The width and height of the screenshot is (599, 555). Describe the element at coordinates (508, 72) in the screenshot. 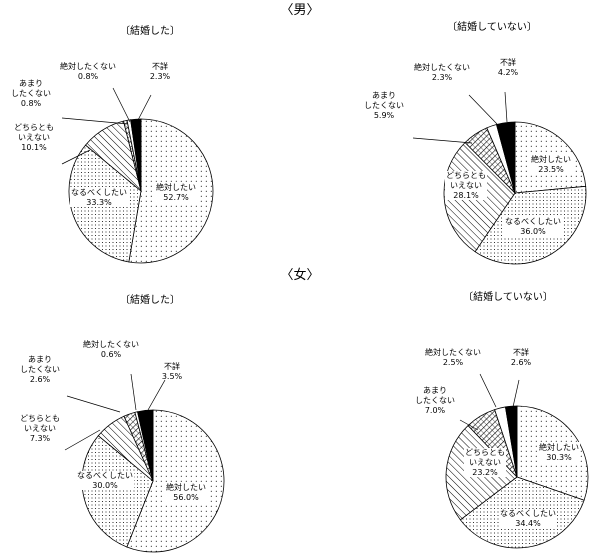

I see `slice-value-label: 4.2%` at that location.